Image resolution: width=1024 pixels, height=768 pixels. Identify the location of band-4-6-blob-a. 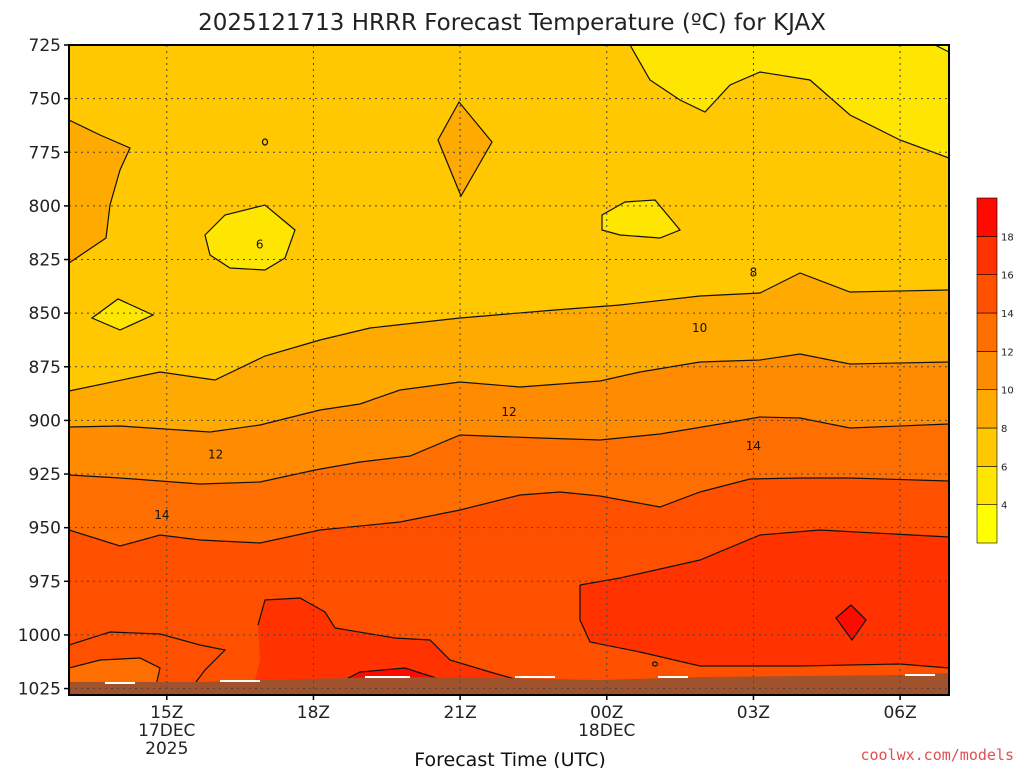
(250, 237).